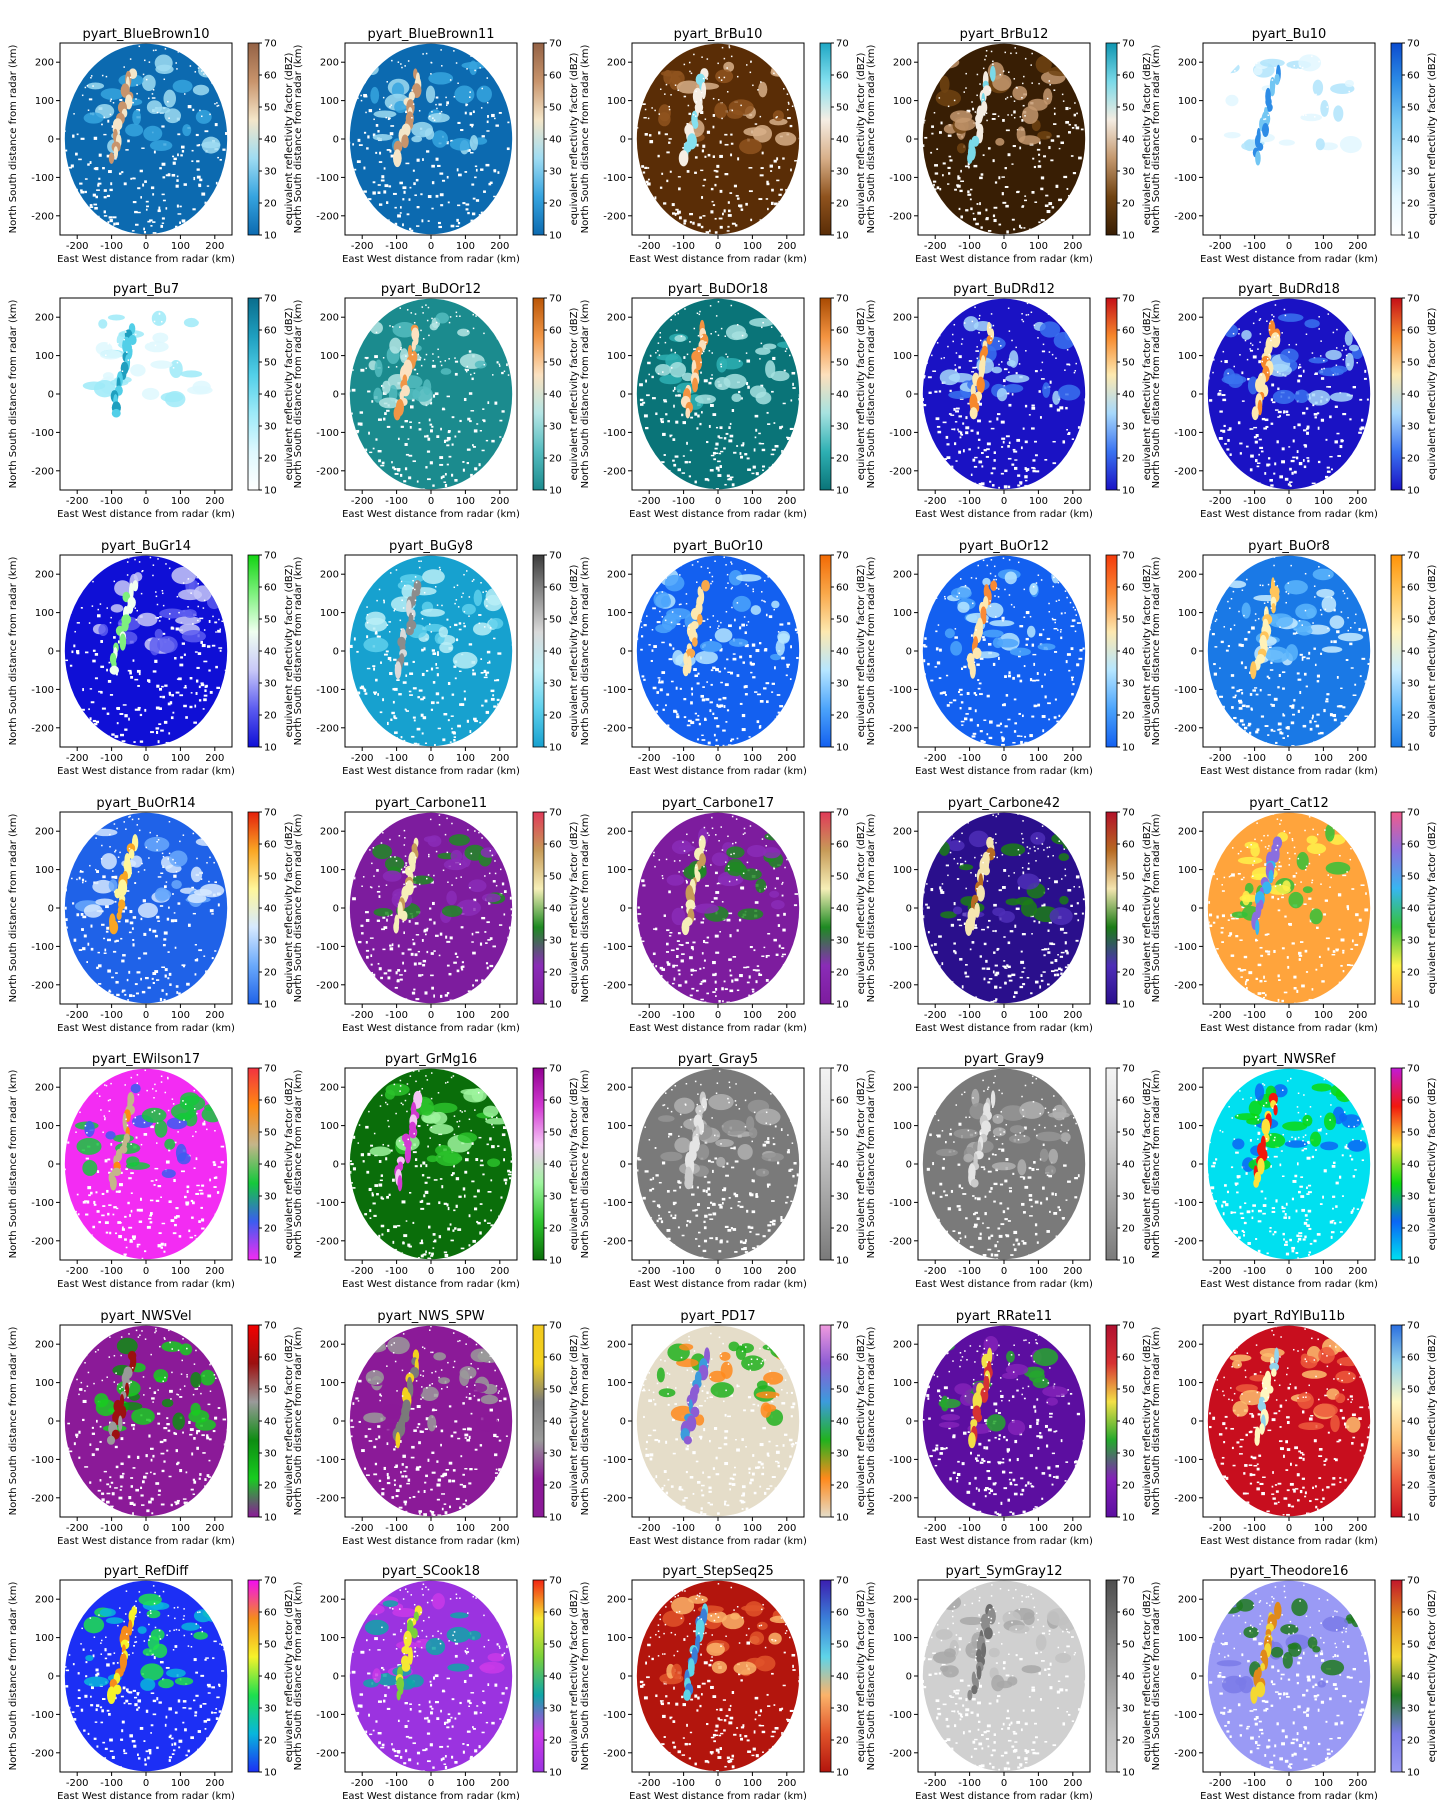 The height and width of the screenshot is (1800, 1440). Describe the element at coordinates (969, 246) in the screenshot. I see `x-tick-label: -100` at that location.